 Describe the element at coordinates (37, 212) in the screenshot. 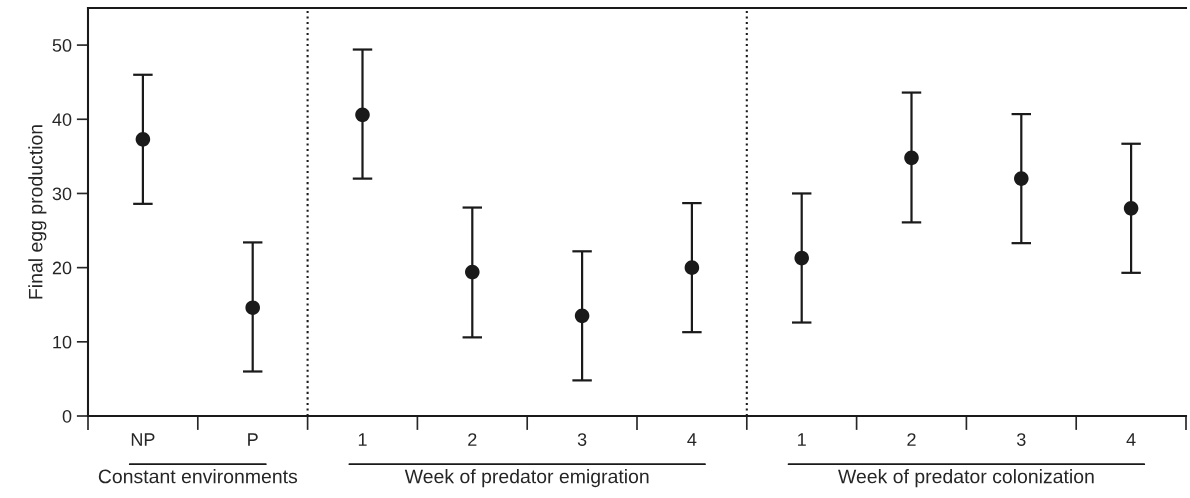

I see `y-axis-title: Final egg production` at that location.